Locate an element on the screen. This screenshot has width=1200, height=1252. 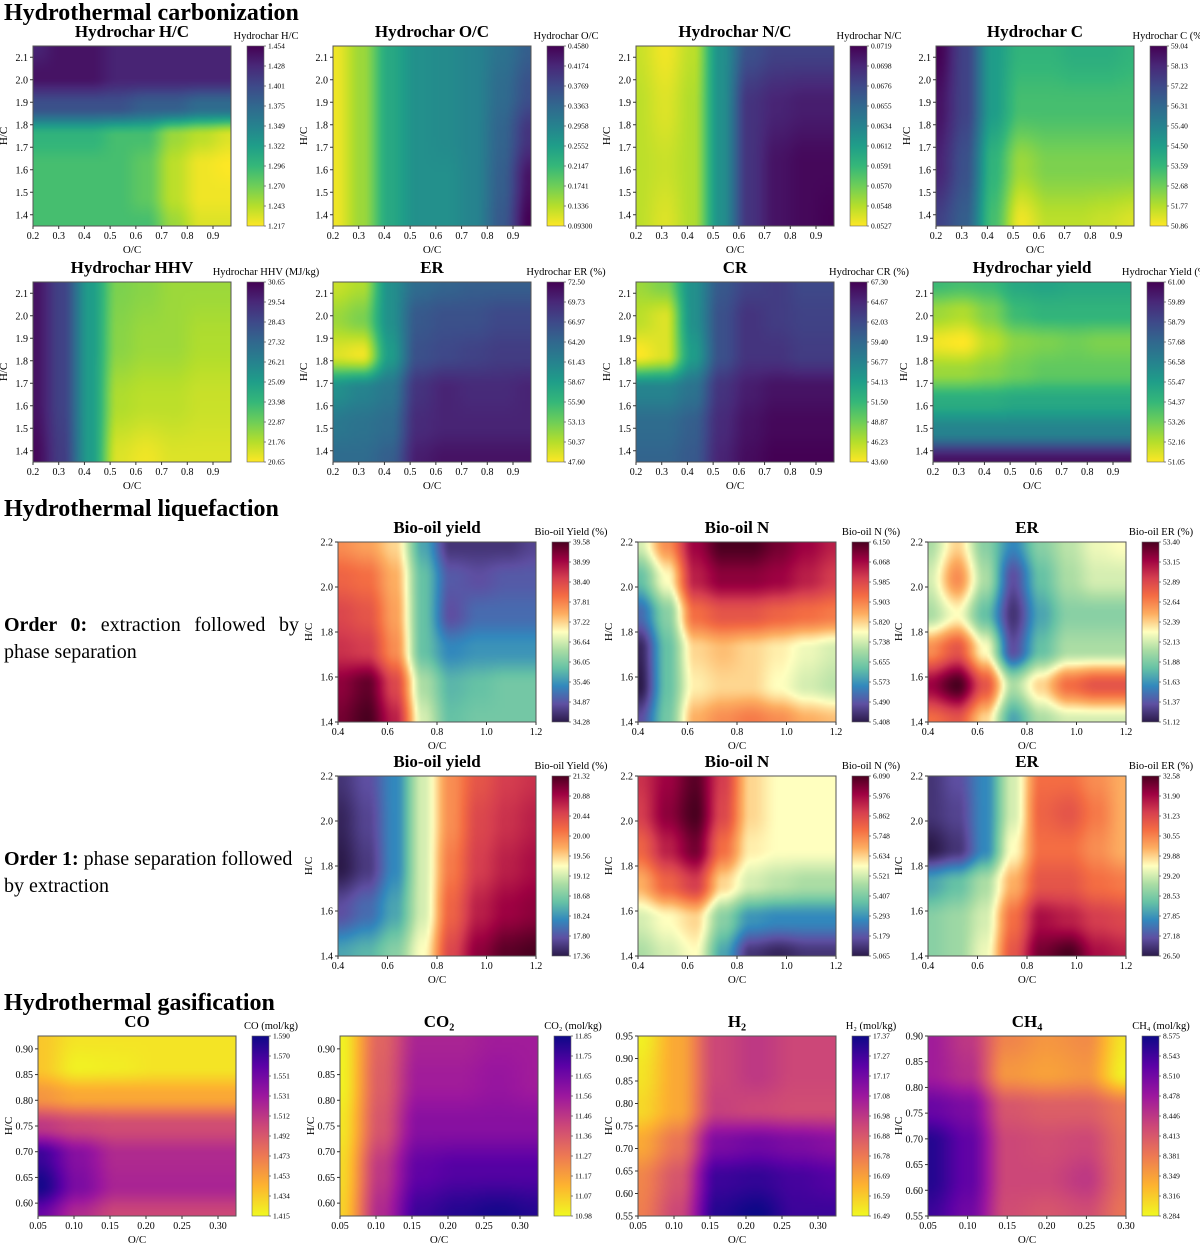
colorbar-tick-label: 1.570 is located at coordinates (281, 1056).